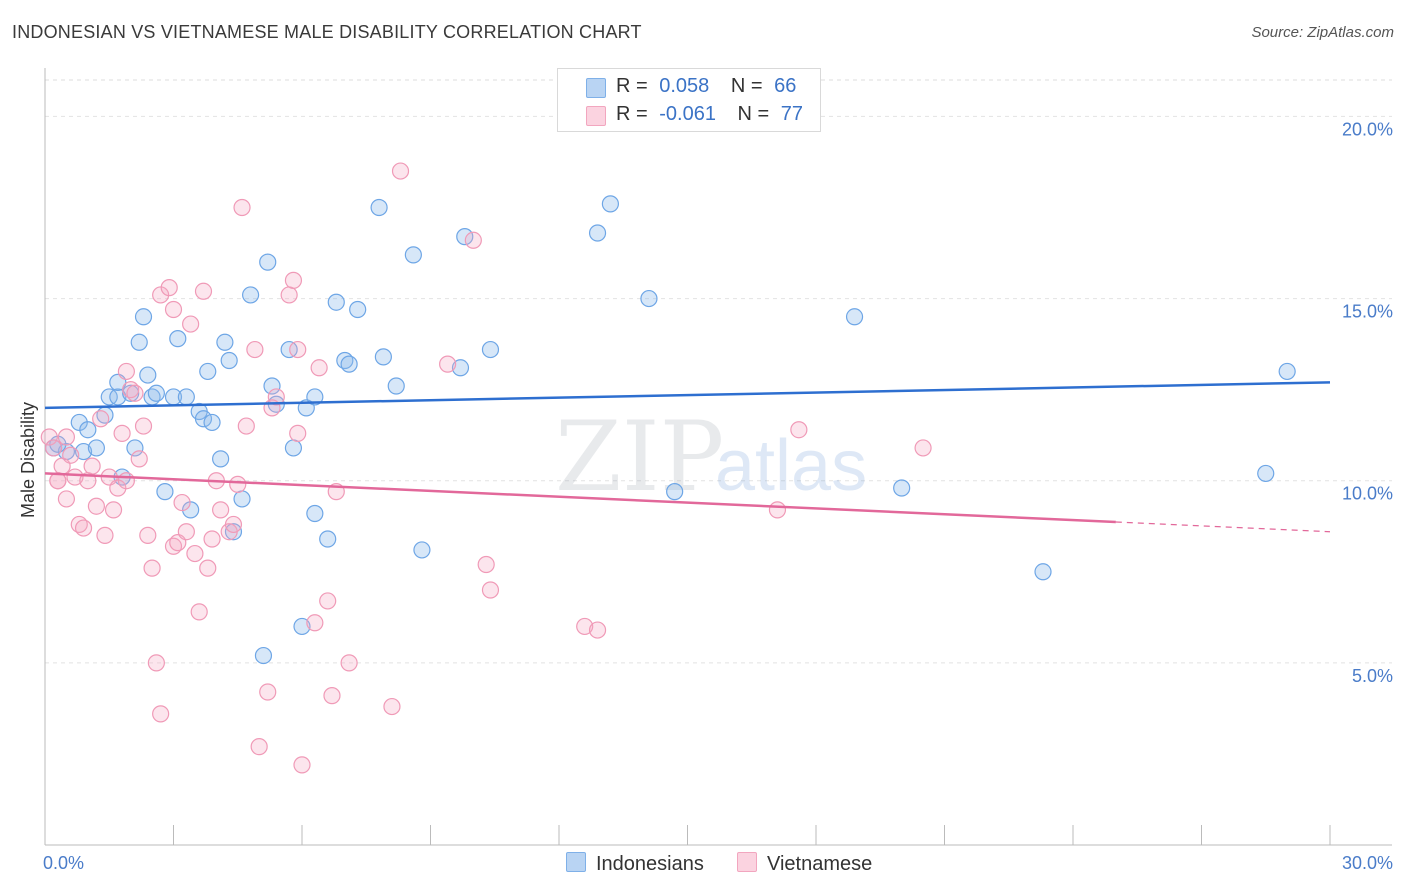 The image size is (1406, 892). Describe the element at coordinates (576, 862) in the screenshot. I see `legend-swatch-indonesians` at that location.